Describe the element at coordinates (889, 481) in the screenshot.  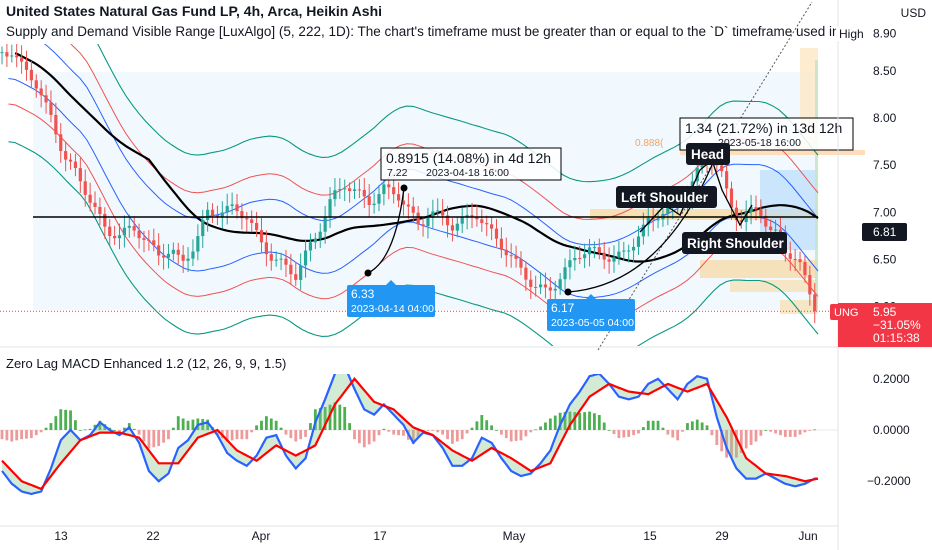
I see `macd-tick: −0.2000` at that location.